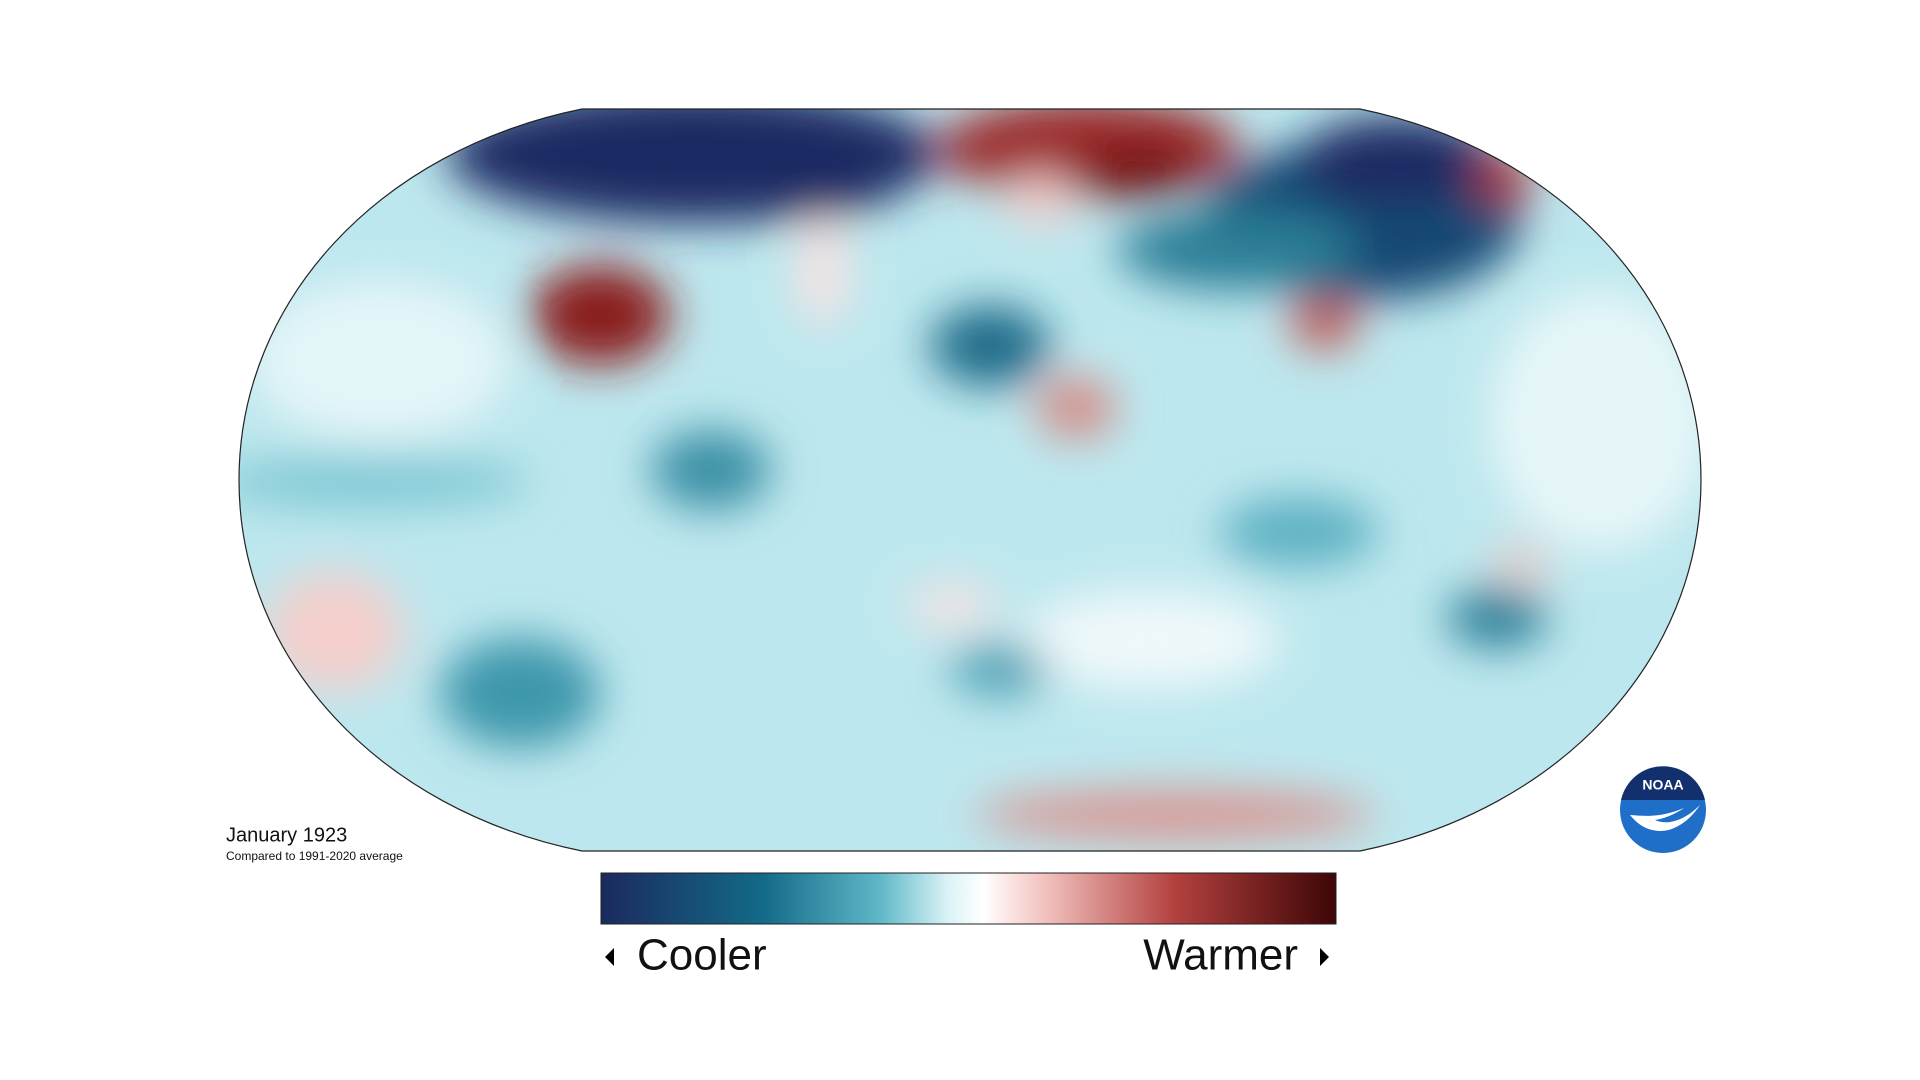  Describe the element at coordinates (1220, 955) in the screenshot. I see `legend-high: Warmer` at that location.